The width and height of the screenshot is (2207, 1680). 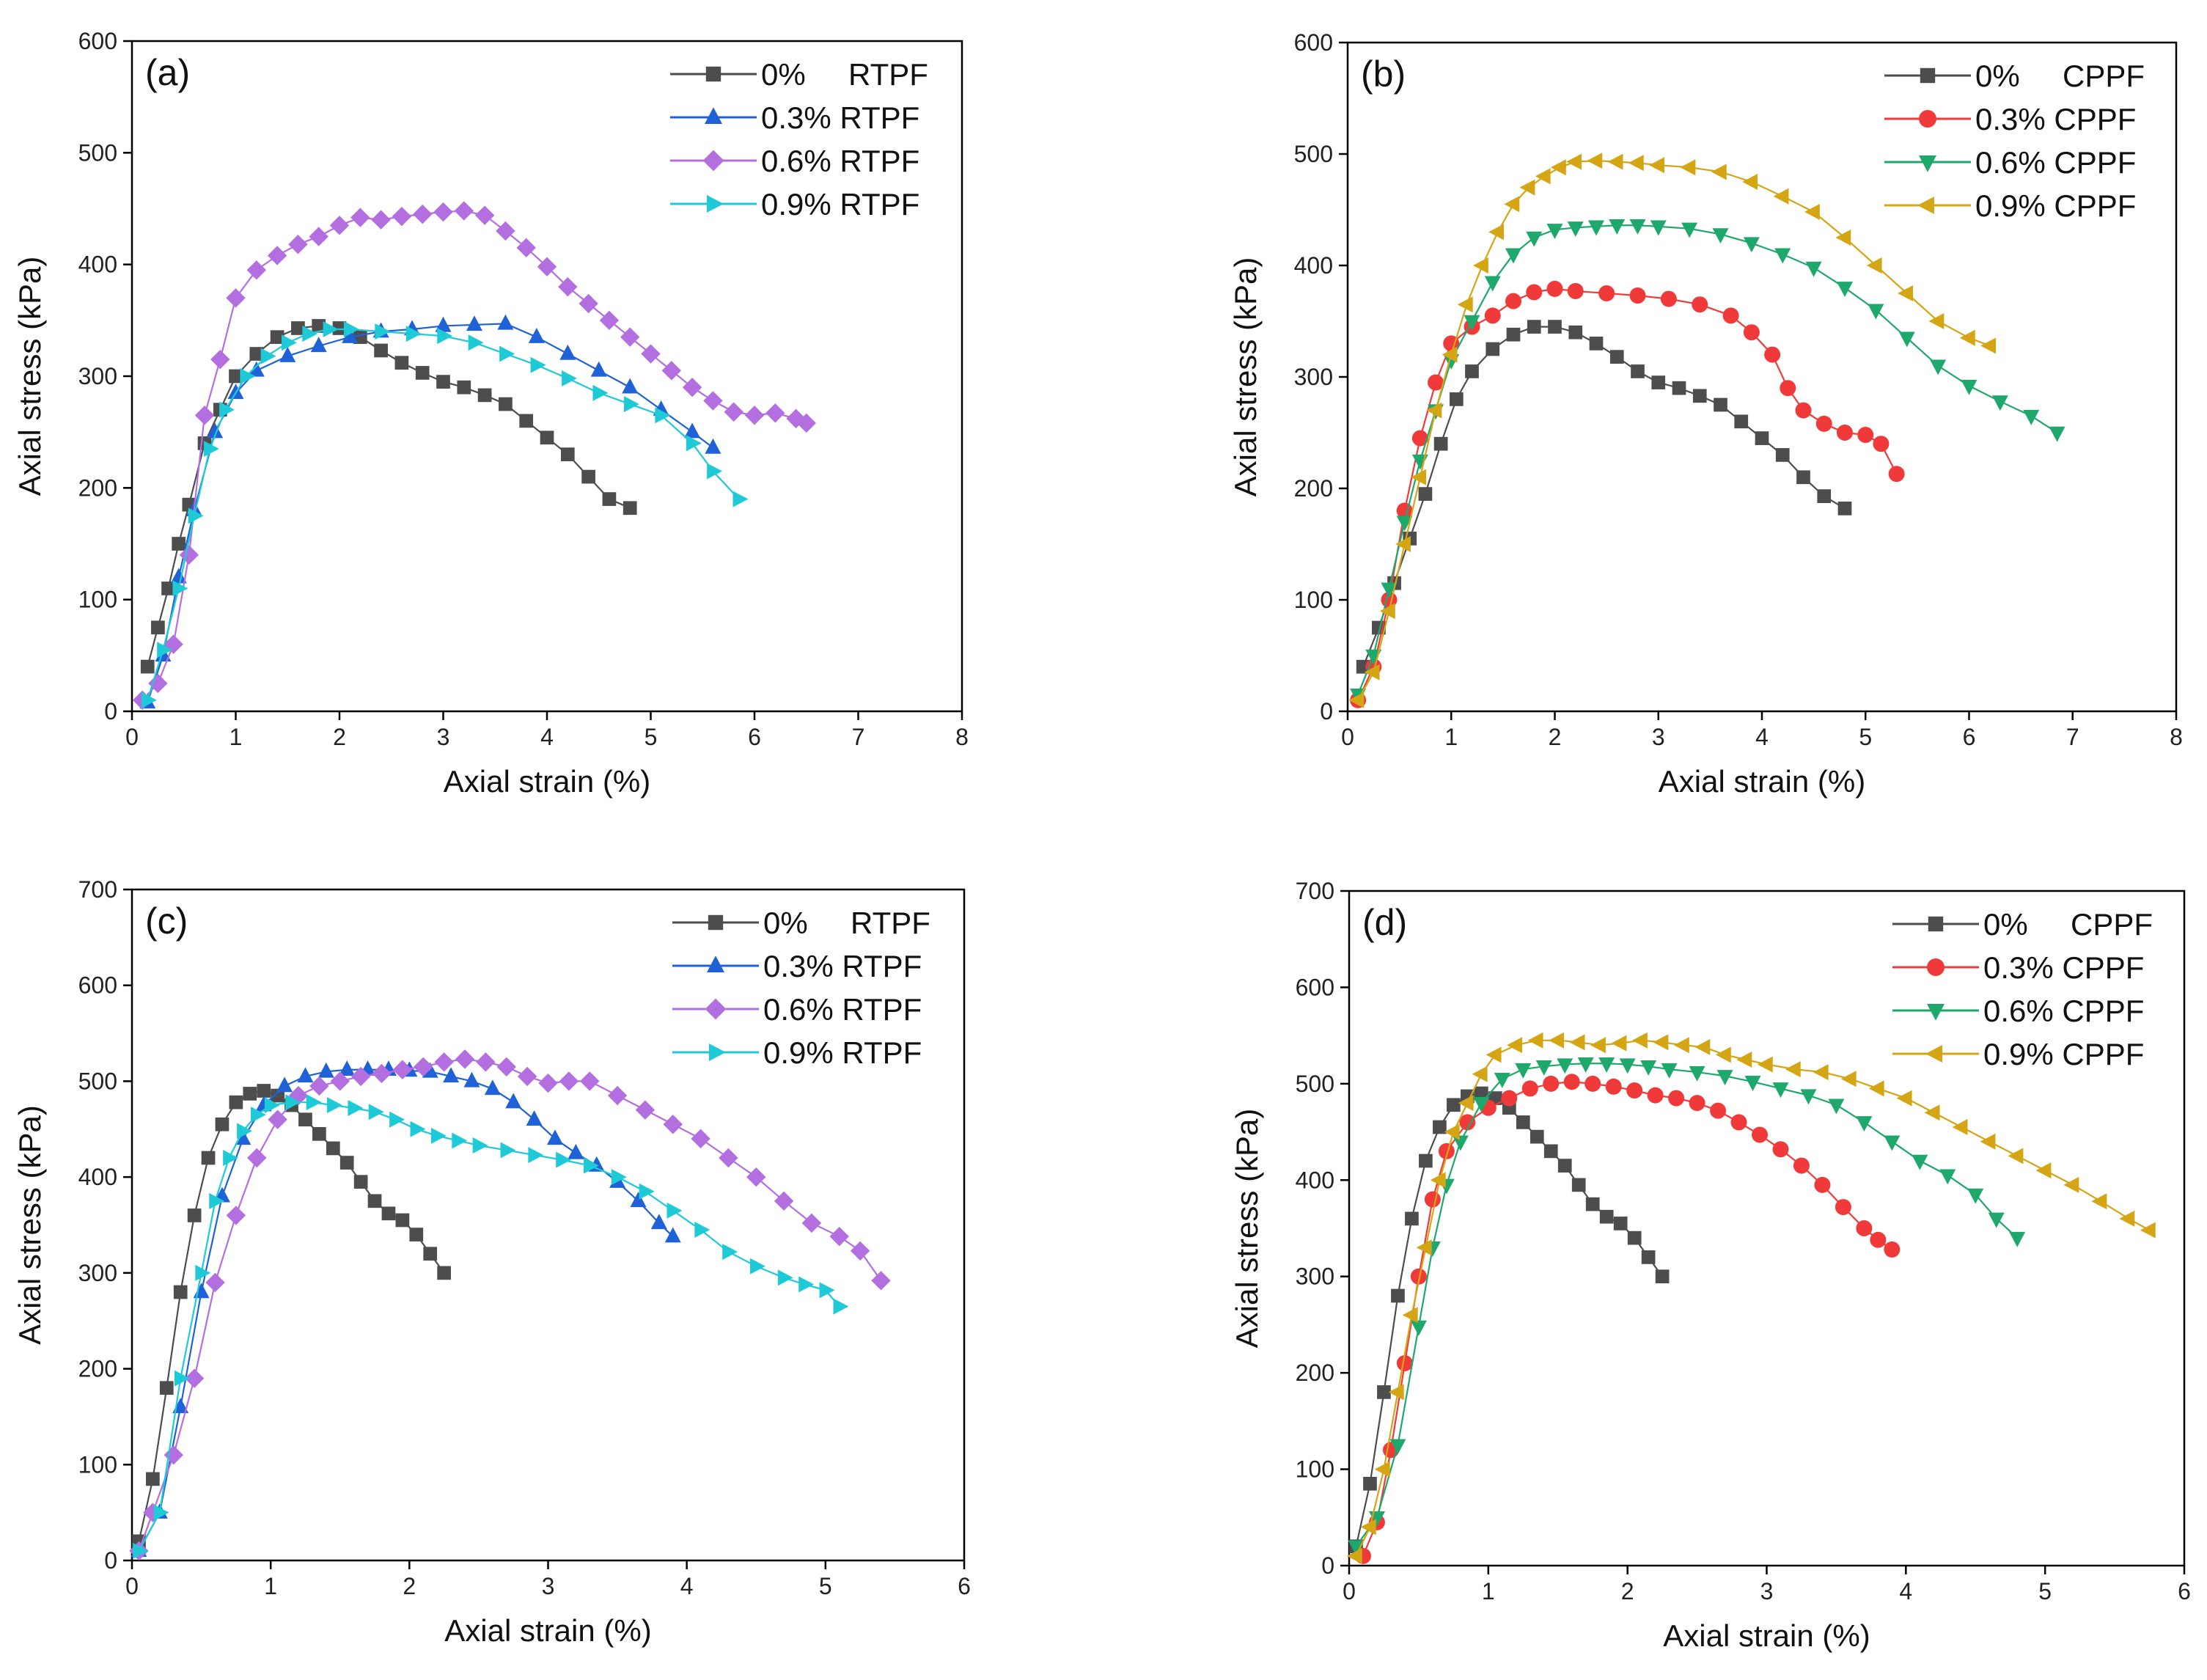 I want to click on legend-item: 0.6% CPPF, so click(x=2010, y=162).